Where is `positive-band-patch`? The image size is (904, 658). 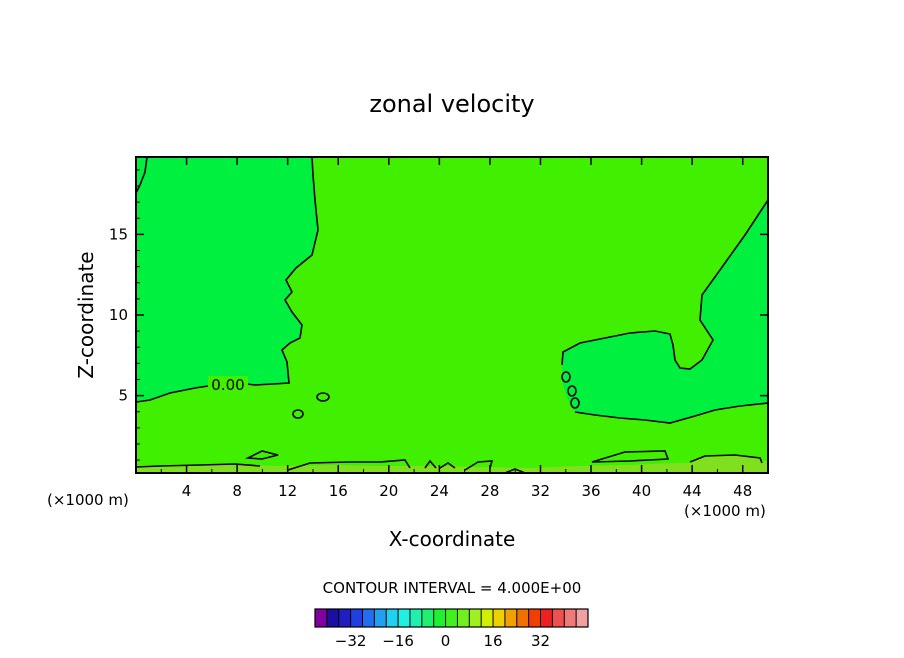
positive-band-patch is located at coordinates (726, 460).